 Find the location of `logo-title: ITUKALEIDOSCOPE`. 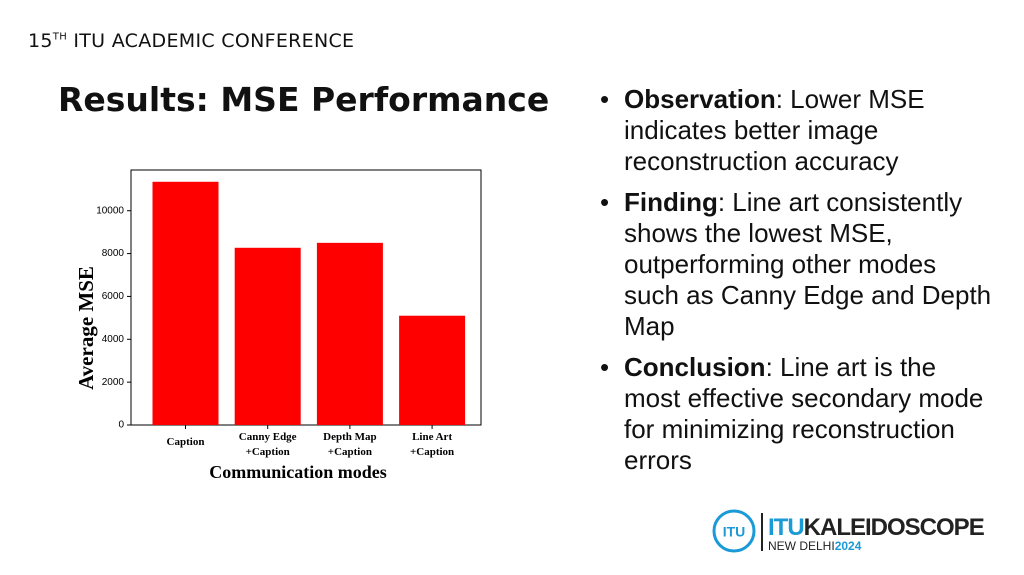

logo-title: ITUKALEIDOSCOPE is located at coordinates (876, 527).